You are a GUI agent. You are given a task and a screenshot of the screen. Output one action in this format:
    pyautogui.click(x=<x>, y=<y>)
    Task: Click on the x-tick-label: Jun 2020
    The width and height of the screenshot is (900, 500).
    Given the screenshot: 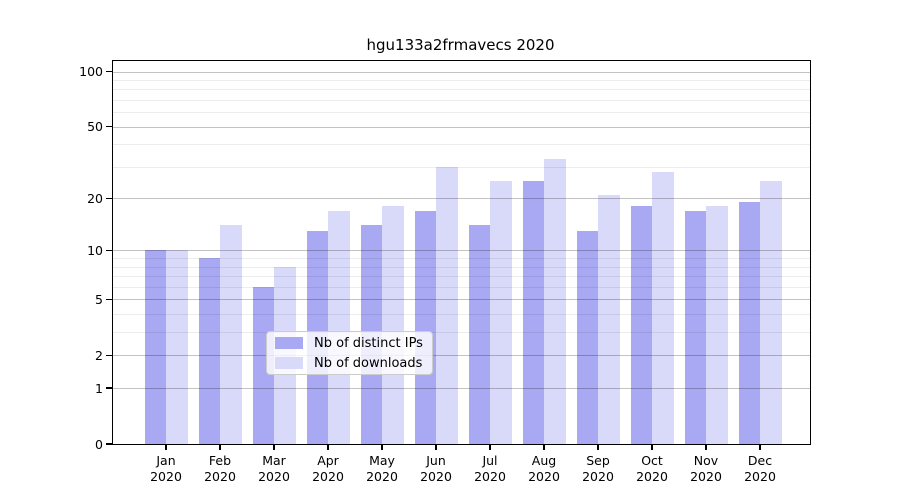 What is the action you would take?
    pyautogui.click(x=436, y=468)
    